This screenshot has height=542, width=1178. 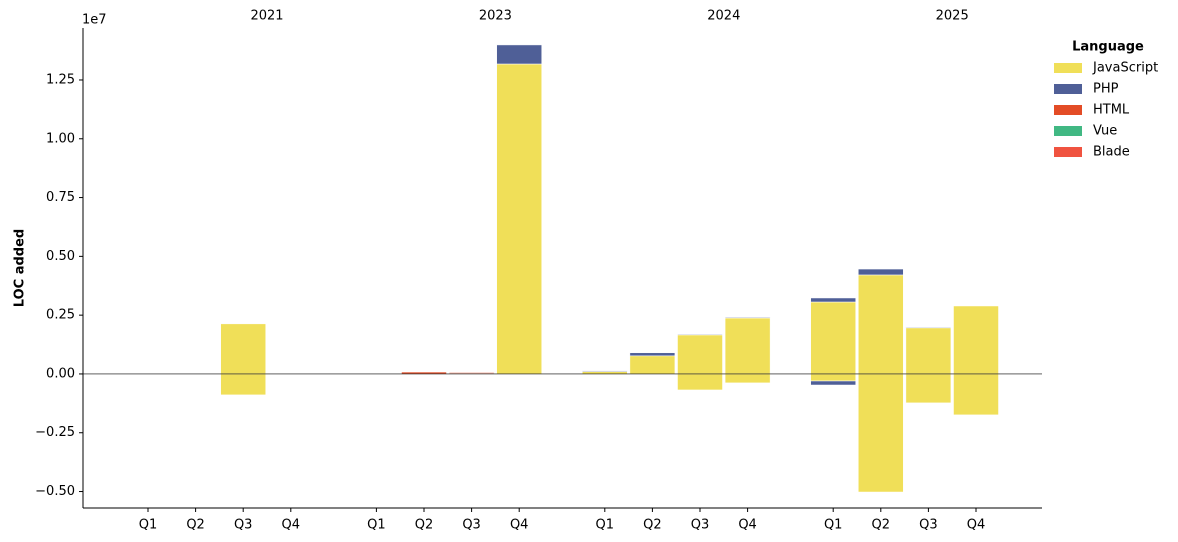 I want to click on y-tick-label: −0.50, so click(x=55, y=491).